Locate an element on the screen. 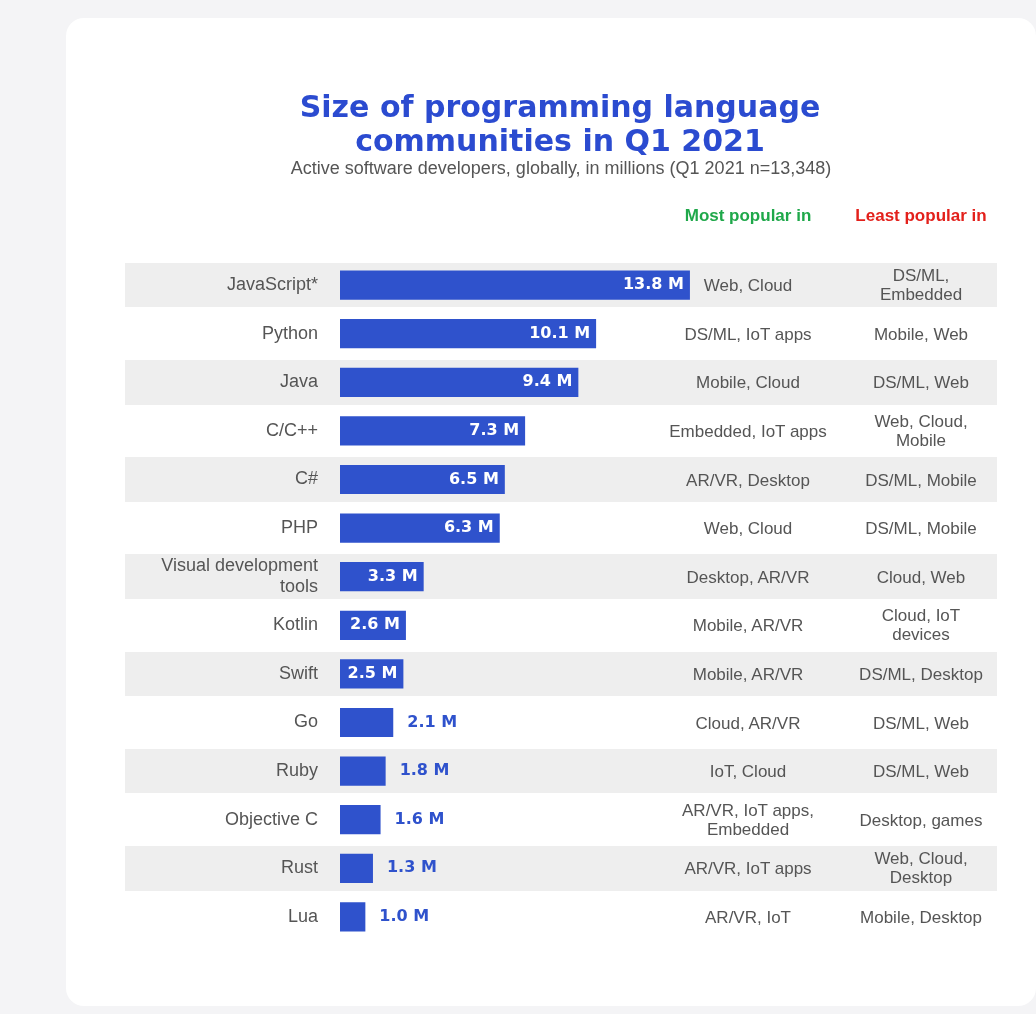 Image resolution: width=1036 pixels, height=1014 pixels. chart-subtitle: Active software developers, globally, in millions (Q1 2021 n=13,348) is located at coordinates (561, 168).